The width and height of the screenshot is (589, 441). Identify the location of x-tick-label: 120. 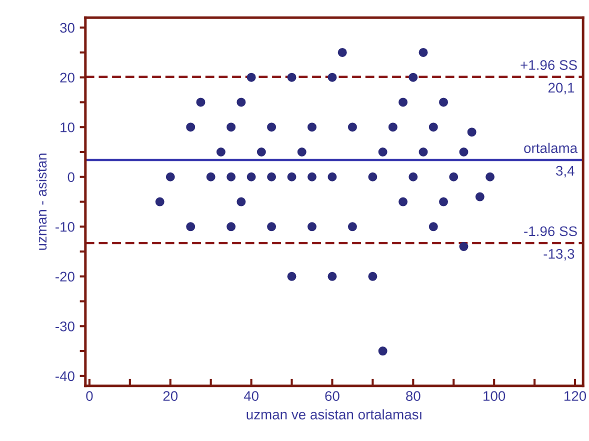
(575, 396).